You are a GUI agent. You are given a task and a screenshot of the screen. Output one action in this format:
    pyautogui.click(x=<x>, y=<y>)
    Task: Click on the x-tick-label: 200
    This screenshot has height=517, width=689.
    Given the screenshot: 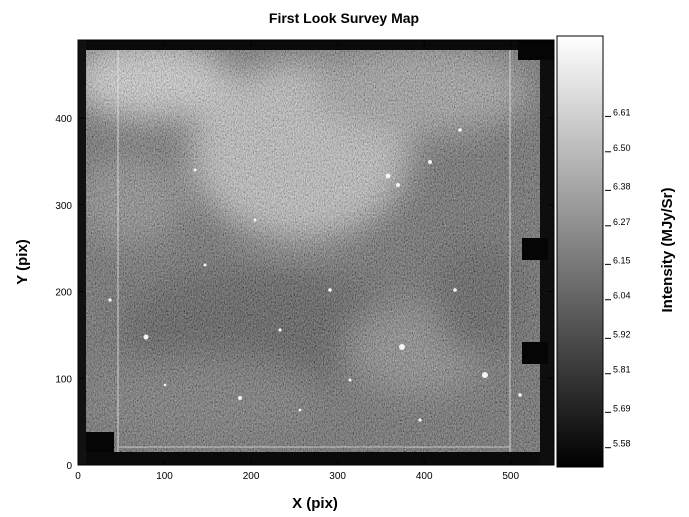 What is the action you would take?
    pyautogui.click(x=251, y=476)
    